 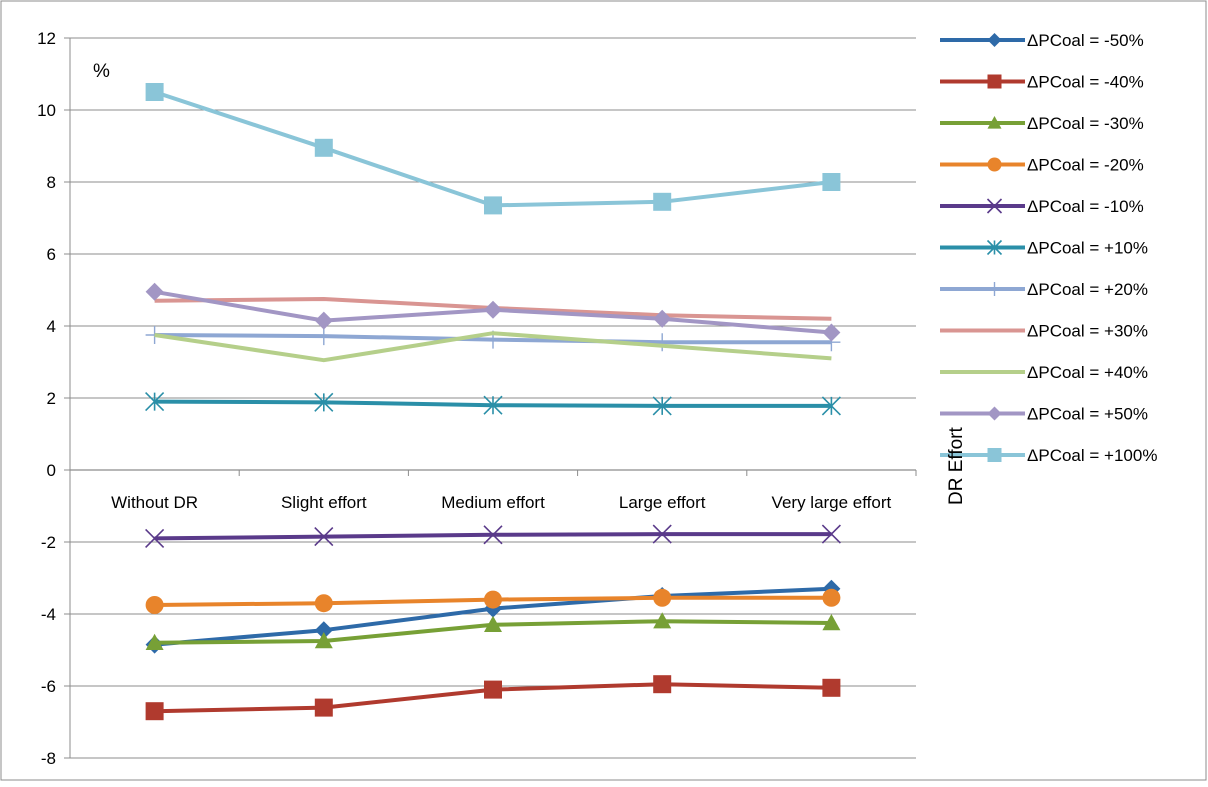 What do you see at coordinates (51, 254) in the screenshot?
I see `y-tick-label: 6` at bounding box center [51, 254].